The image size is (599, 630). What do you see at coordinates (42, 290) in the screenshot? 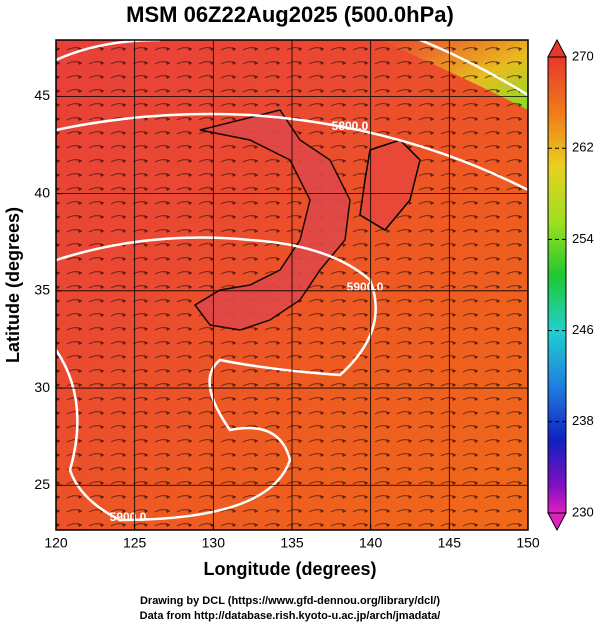
I see `y-tick-label: 35` at bounding box center [42, 290].